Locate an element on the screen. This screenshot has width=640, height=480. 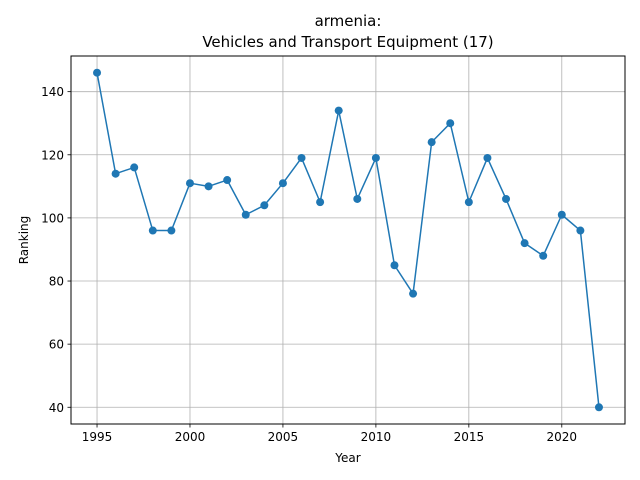
x-tick-label: 2020 is located at coordinates (562, 437).